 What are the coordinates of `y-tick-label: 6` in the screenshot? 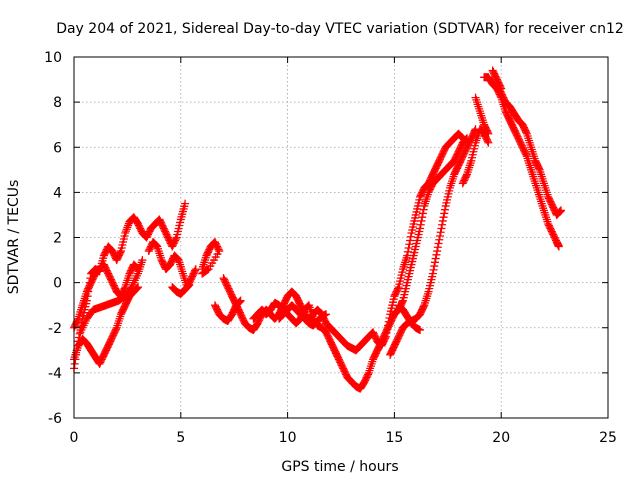 It's located at (57, 148).